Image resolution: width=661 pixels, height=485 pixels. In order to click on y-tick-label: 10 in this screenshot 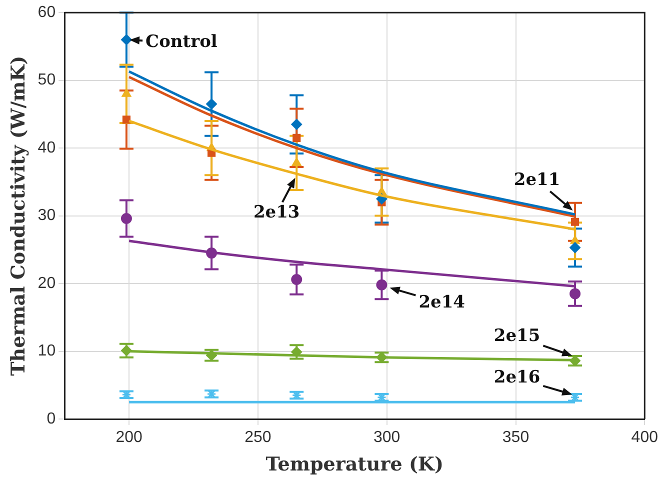, I will do `click(47, 351)`.